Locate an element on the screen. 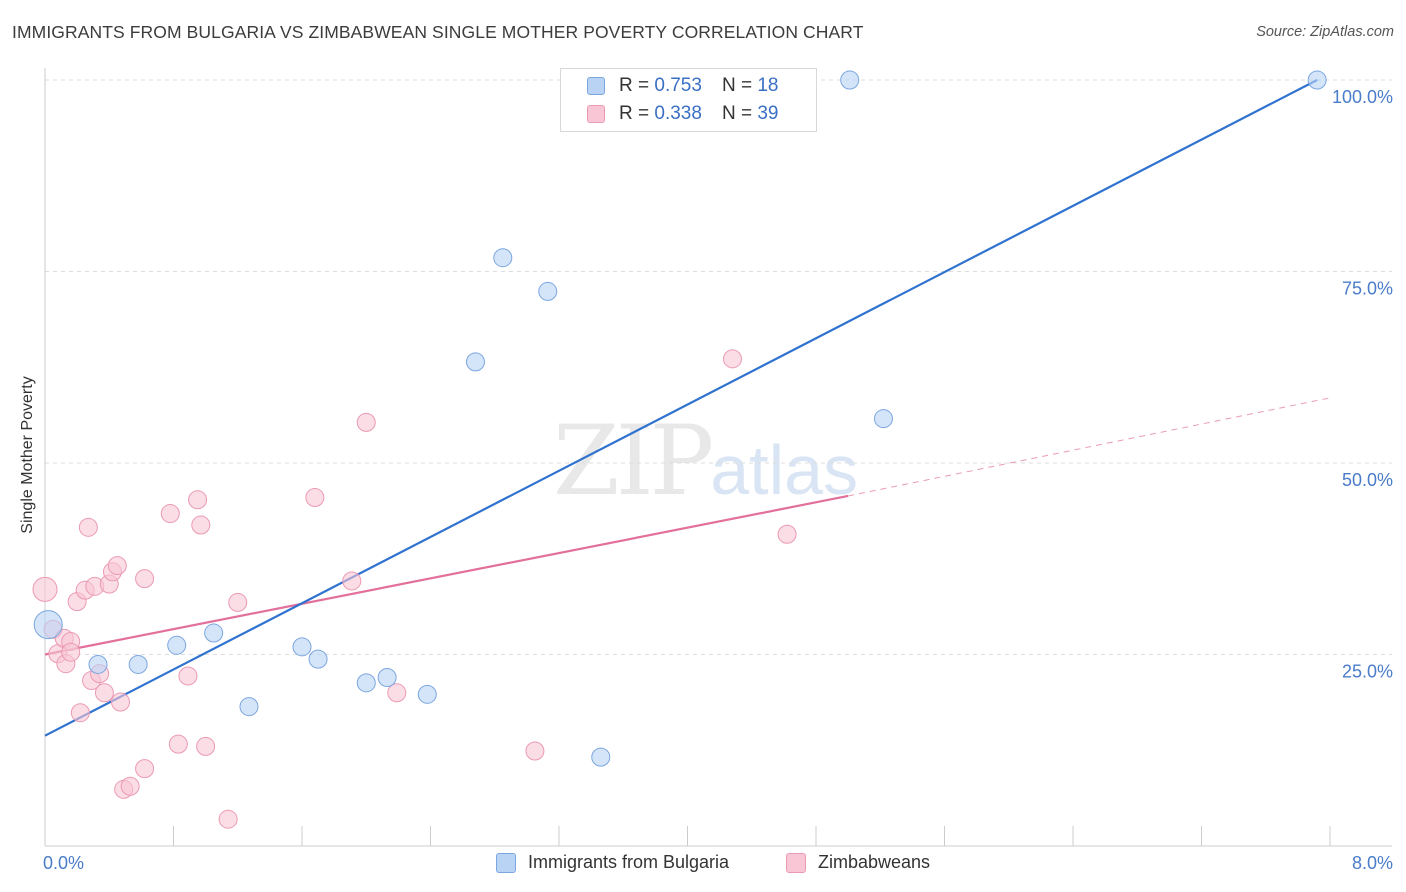 The width and height of the screenshot is (1406, 892). y-tick-label: 100.0% is located at coordinates (1362, 97).